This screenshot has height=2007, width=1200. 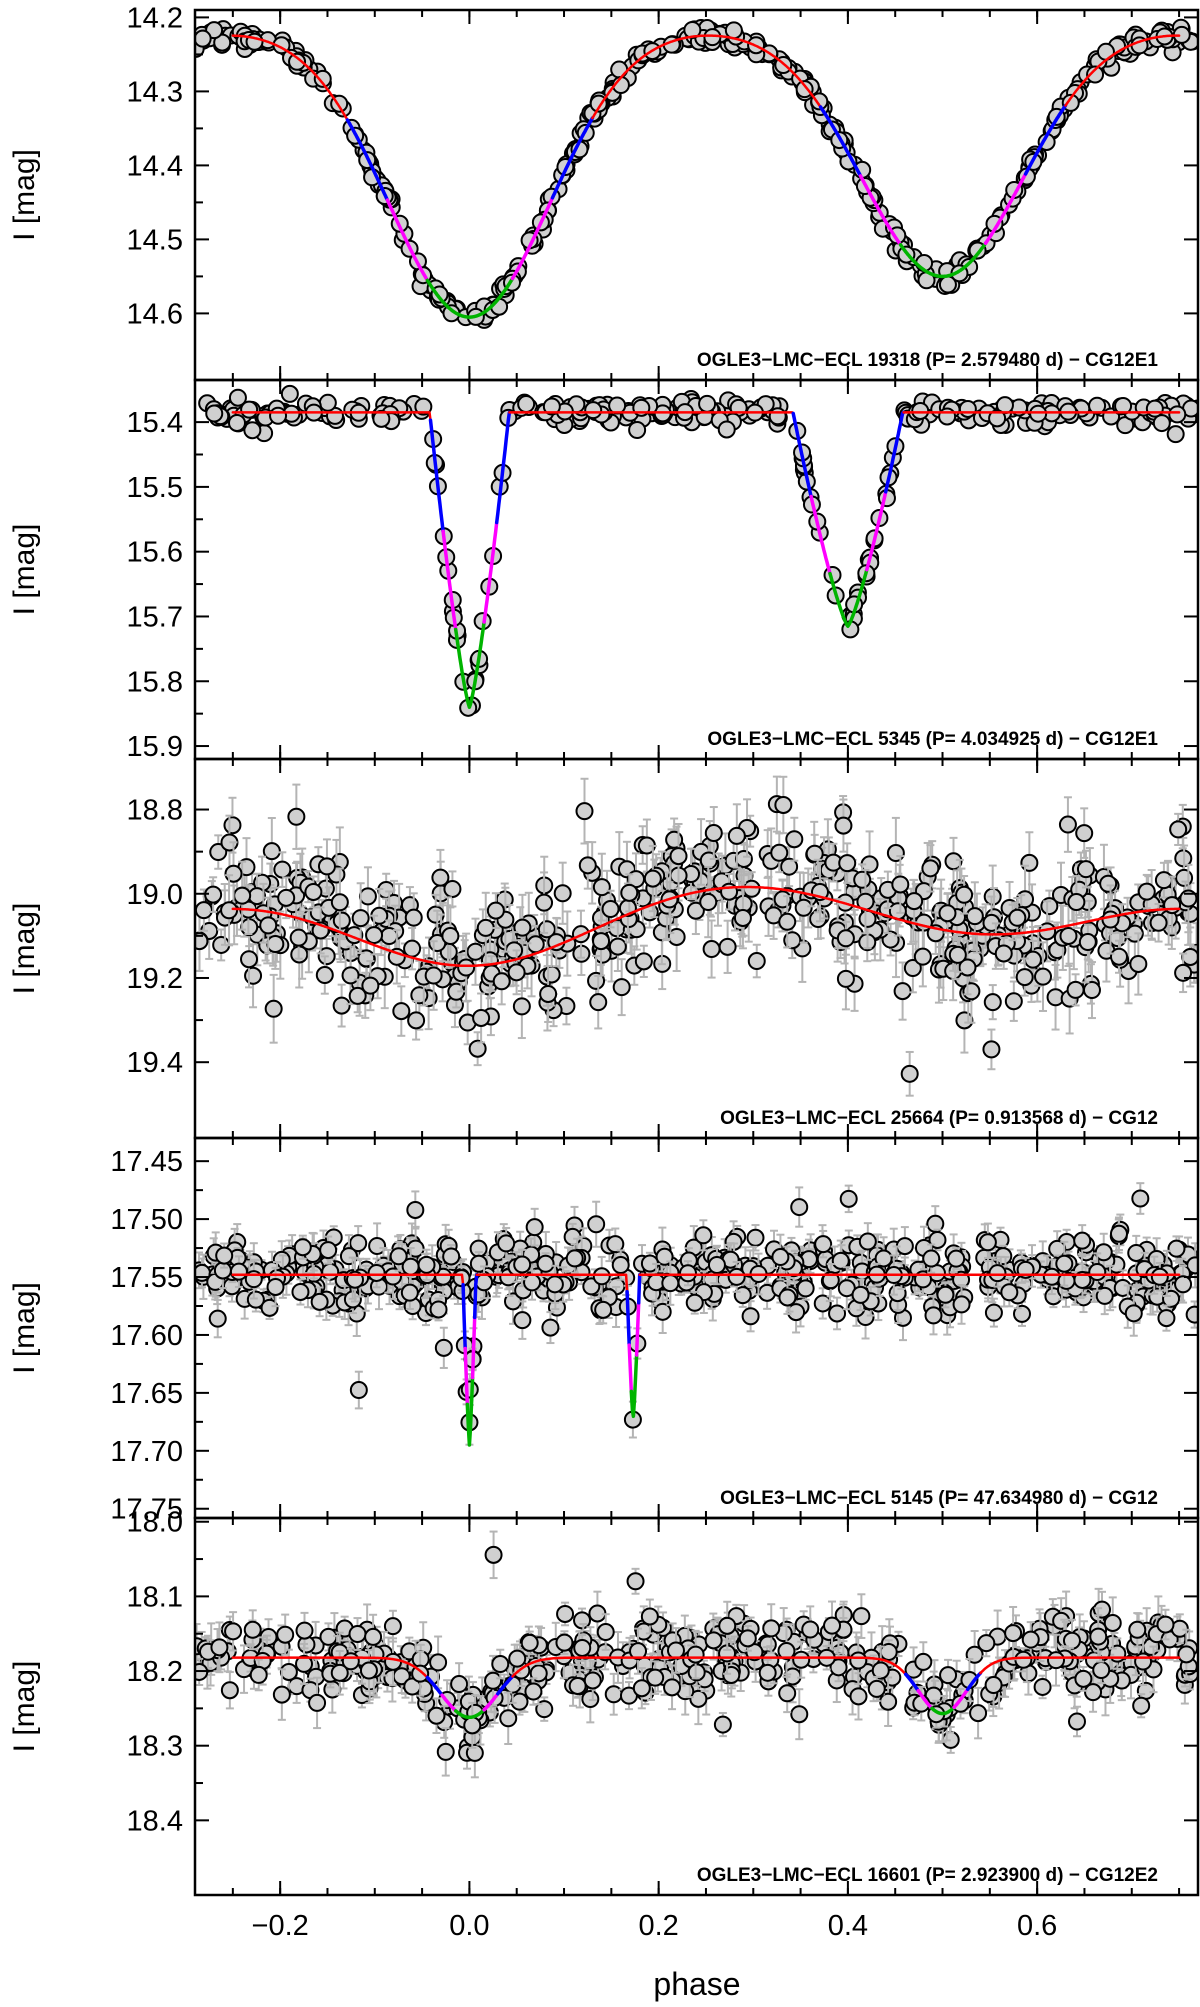 What do you see at coordinates (155, 617) in the screenshot?
I see `y-tick-label: 15.7` at bounding box center [155, 617].